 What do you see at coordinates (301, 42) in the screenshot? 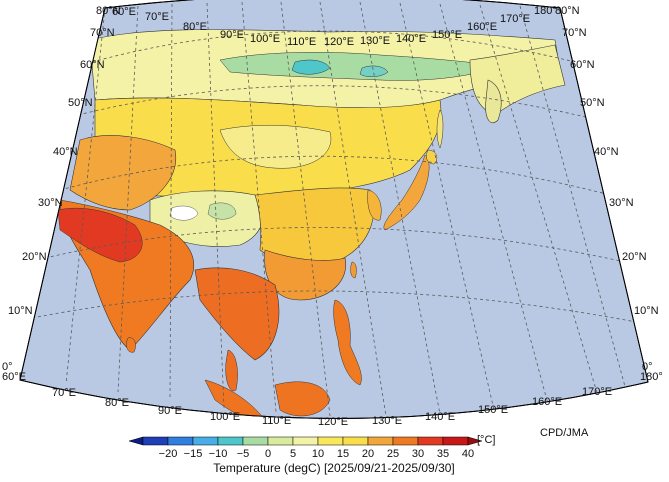
I see `lon-label-top-110: 110°E` at bounding box center [301, 42].